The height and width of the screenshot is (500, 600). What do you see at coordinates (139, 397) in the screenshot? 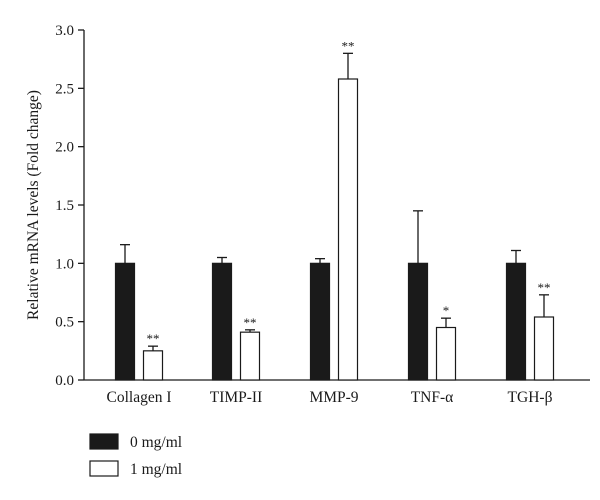
I see `x-tick-label: Collagen I` at bounding box center [139, 397].